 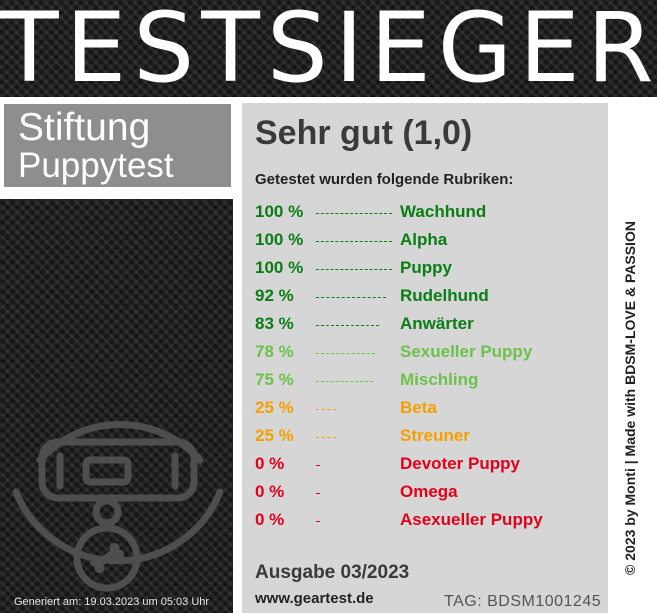 I want to click on rubric-row: 0 % Asexueller Puppy, so click(x=425, y=521).